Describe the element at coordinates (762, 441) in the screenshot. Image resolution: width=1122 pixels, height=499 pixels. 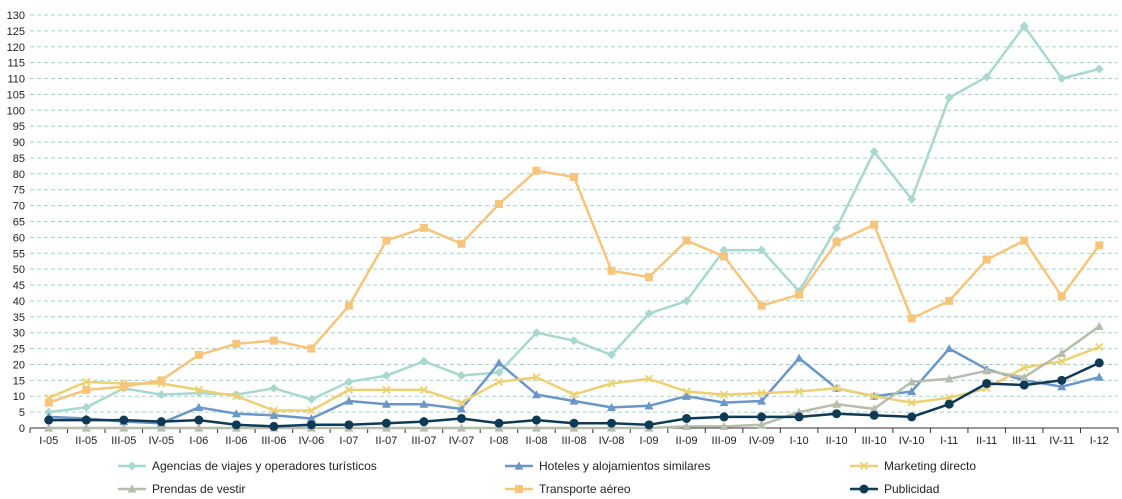
I see `x-tick-label: IV-09` at that location.